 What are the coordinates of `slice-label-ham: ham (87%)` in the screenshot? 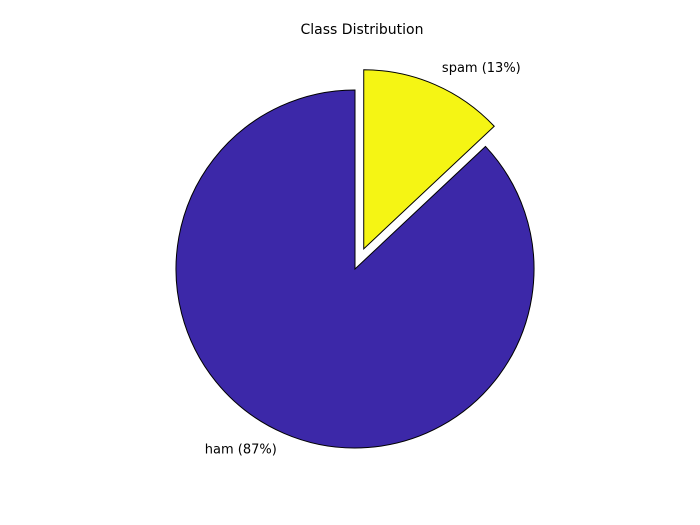 It's located at (241, 450).